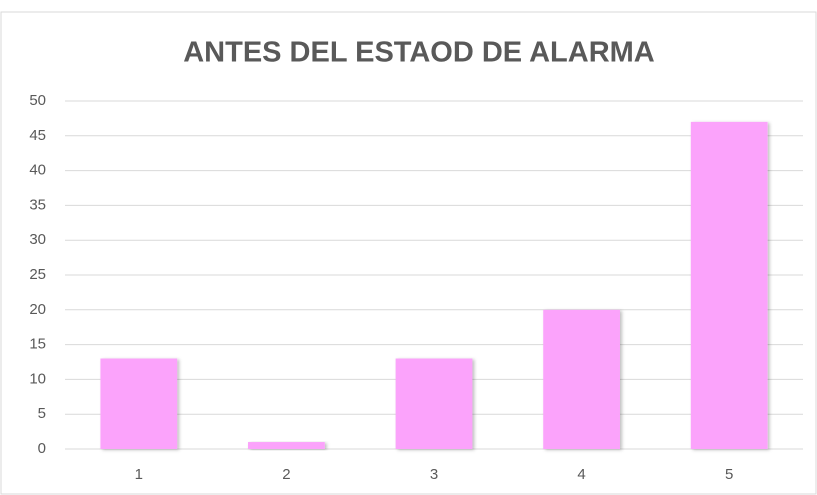  What do you see at coordinates (37, 378) in the screenshot?
I see `y-tick-label: 10` at bounding box center [37, 378].